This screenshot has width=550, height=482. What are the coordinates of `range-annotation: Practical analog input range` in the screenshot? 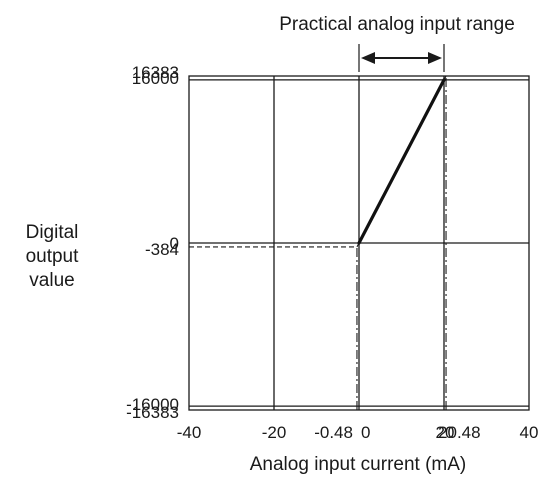 It's located at (397, 24).